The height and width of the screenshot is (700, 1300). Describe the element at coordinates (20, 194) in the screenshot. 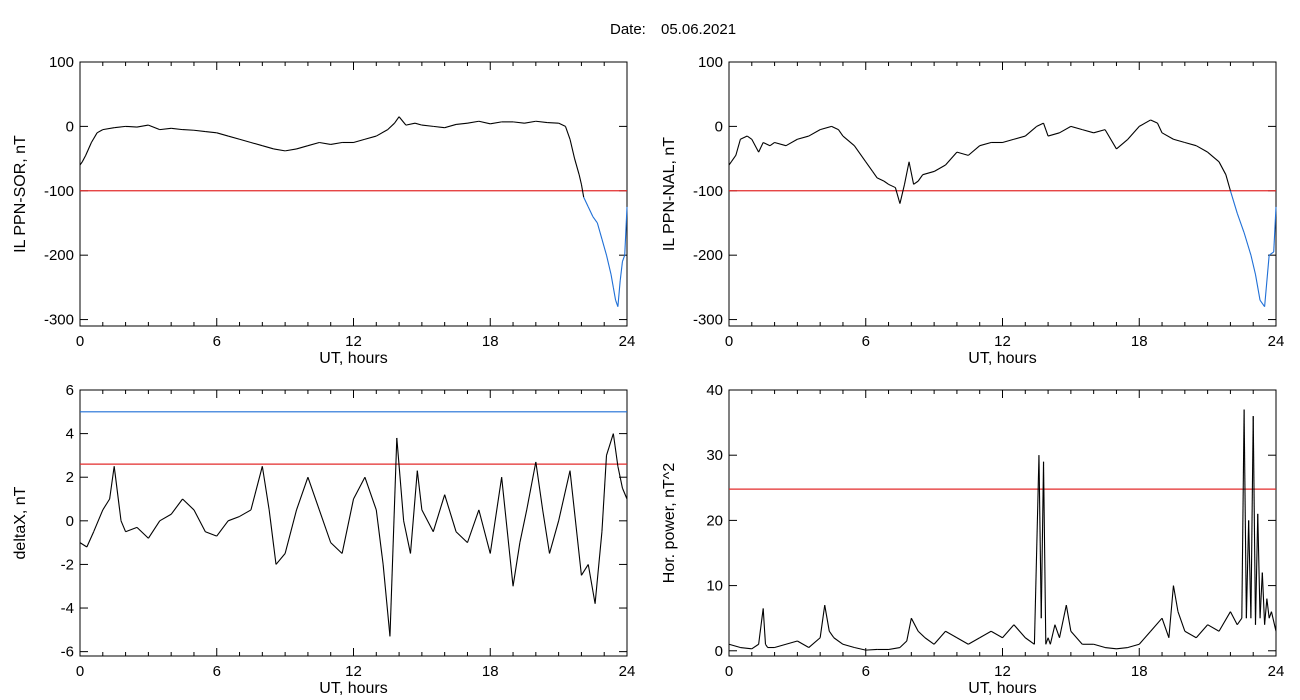

I see `y-axis-label: IL PPN-SOR, nT` at that location.